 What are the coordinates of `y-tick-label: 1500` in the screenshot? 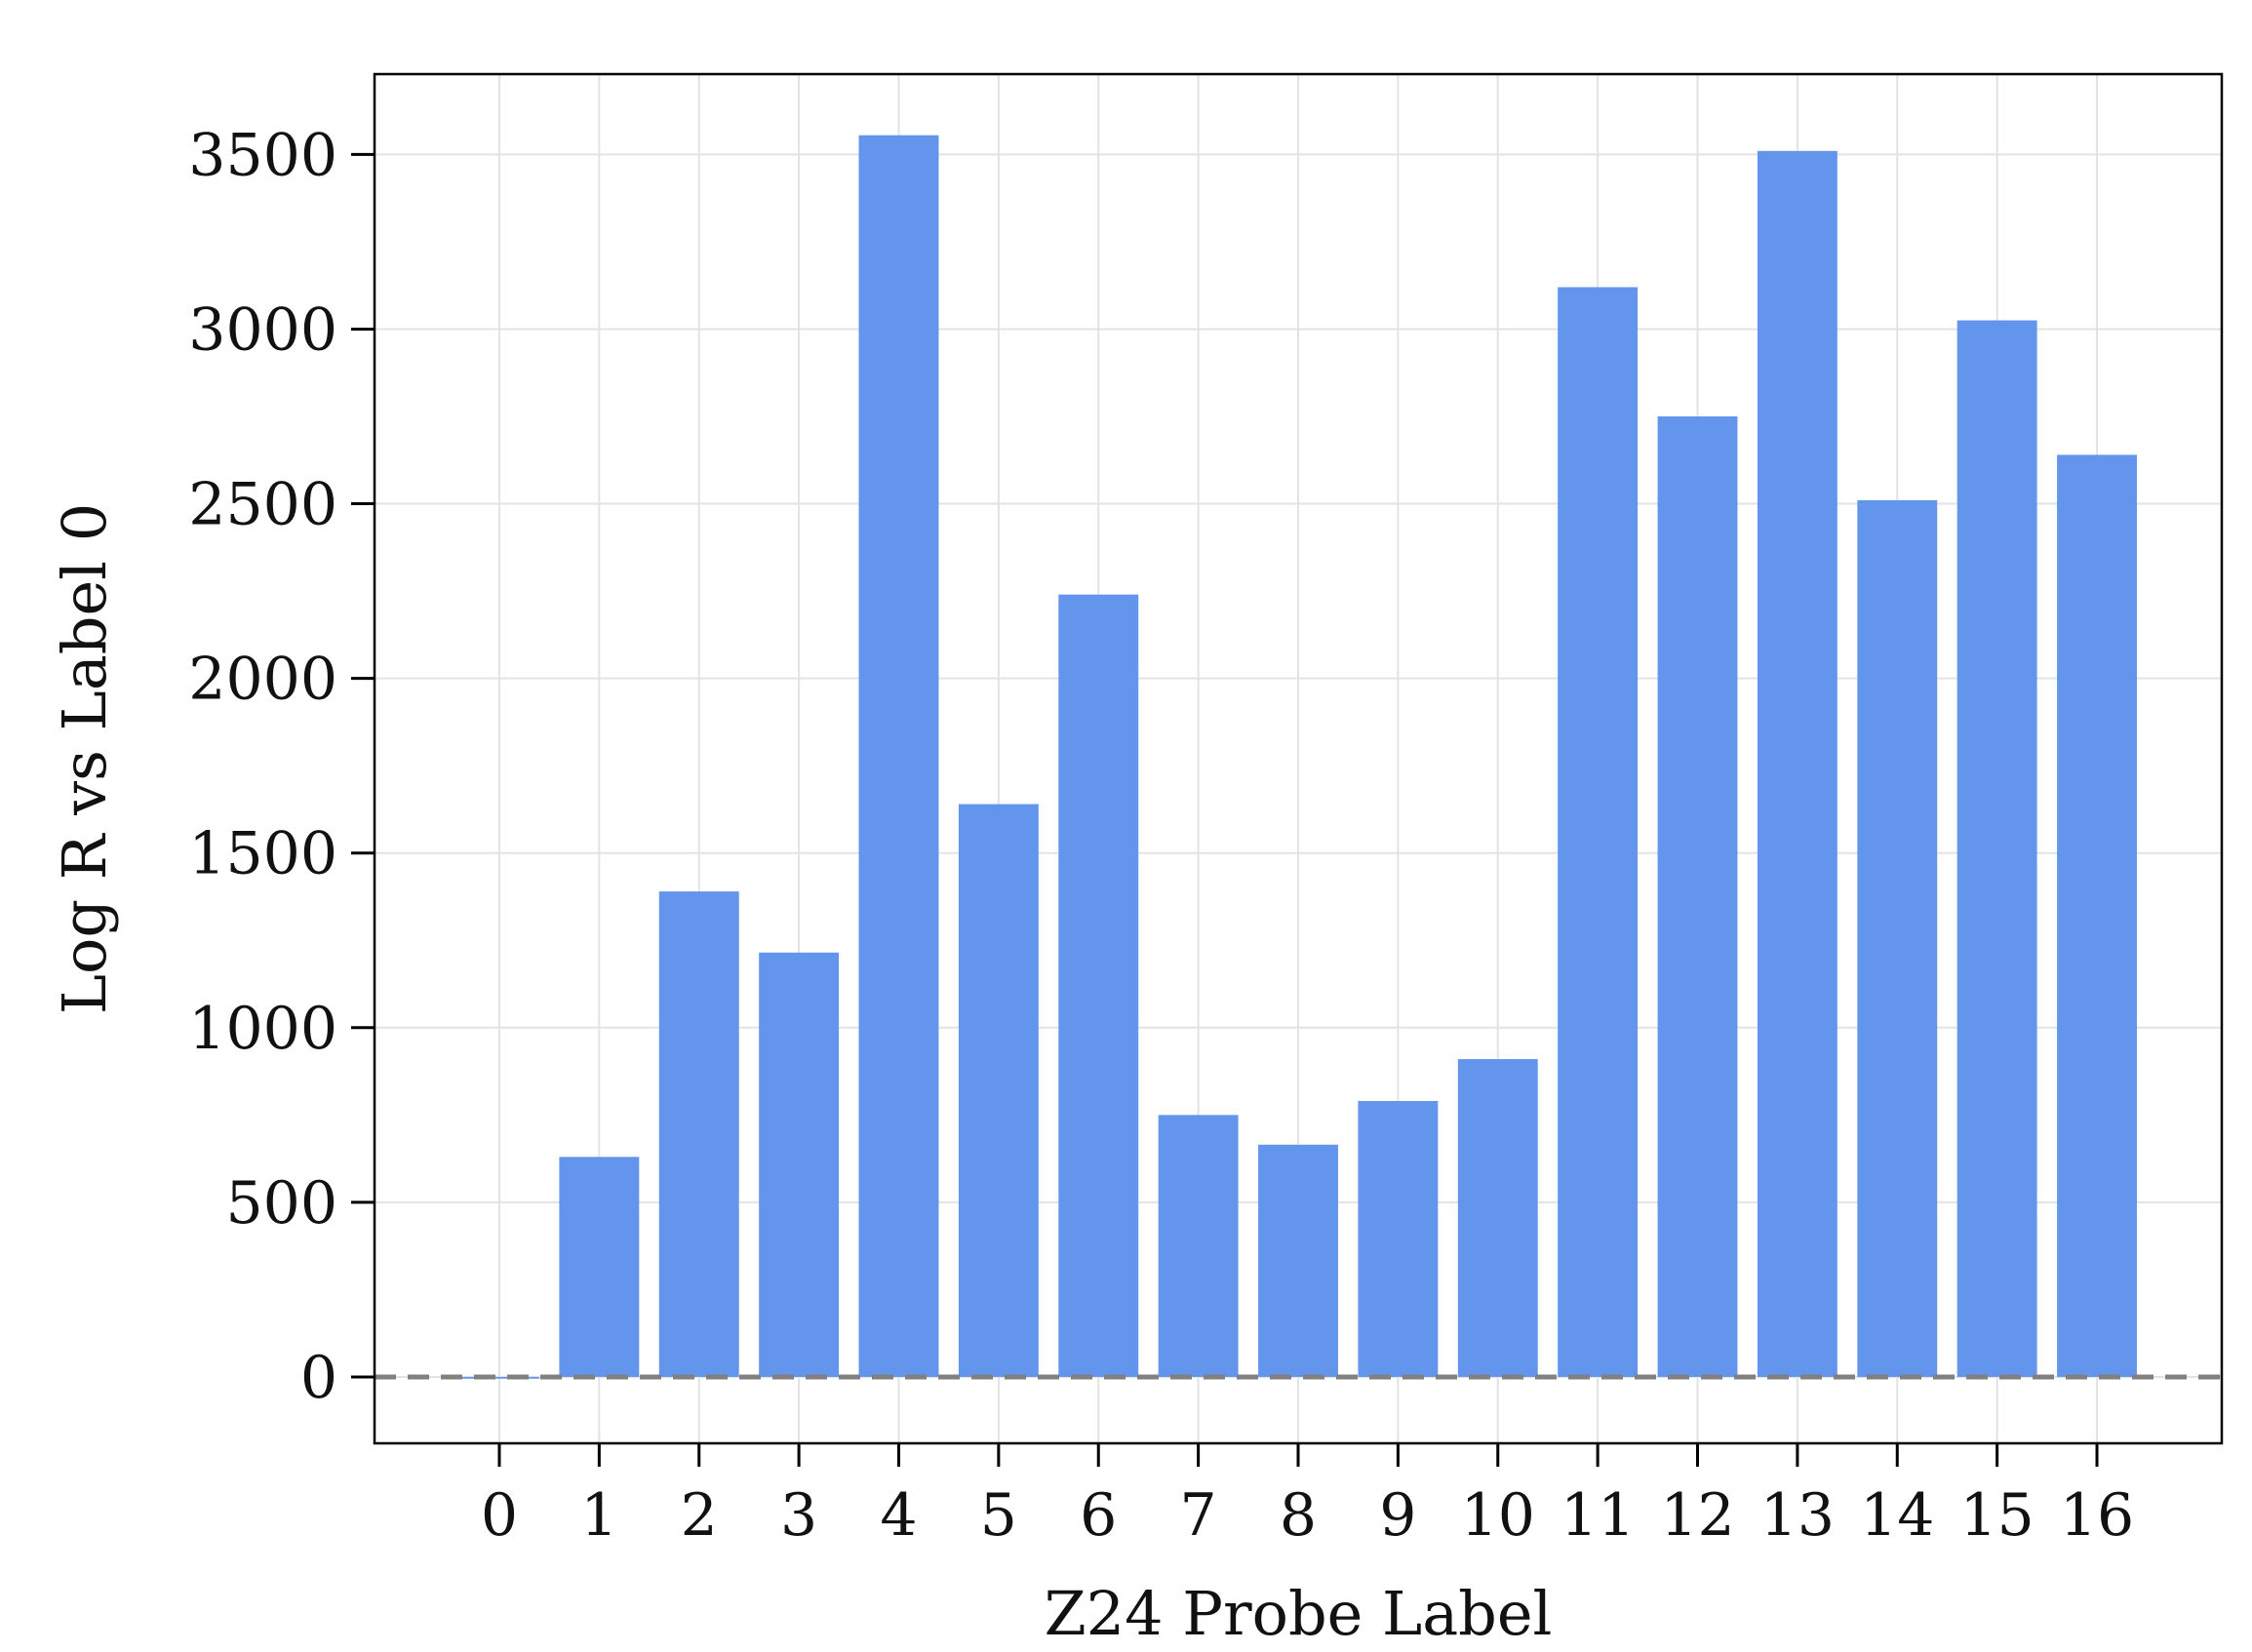 It's located at (263, 854).